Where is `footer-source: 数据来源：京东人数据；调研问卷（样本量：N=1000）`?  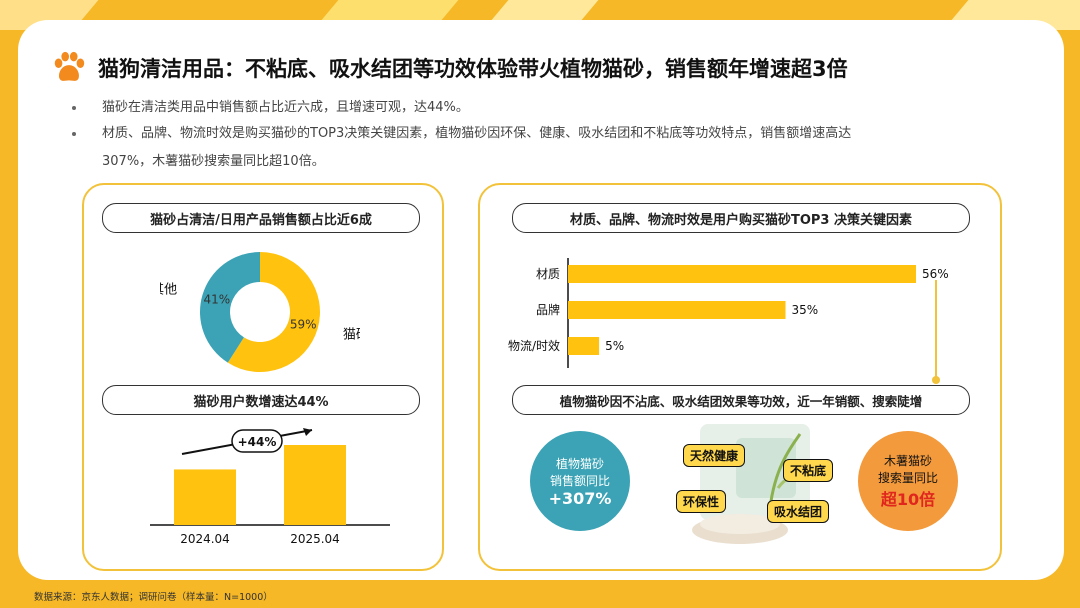
footer-source: 数据来源：京东人数据；调研问卷（样本量：N=1000） is located at coordinates (153, 597).